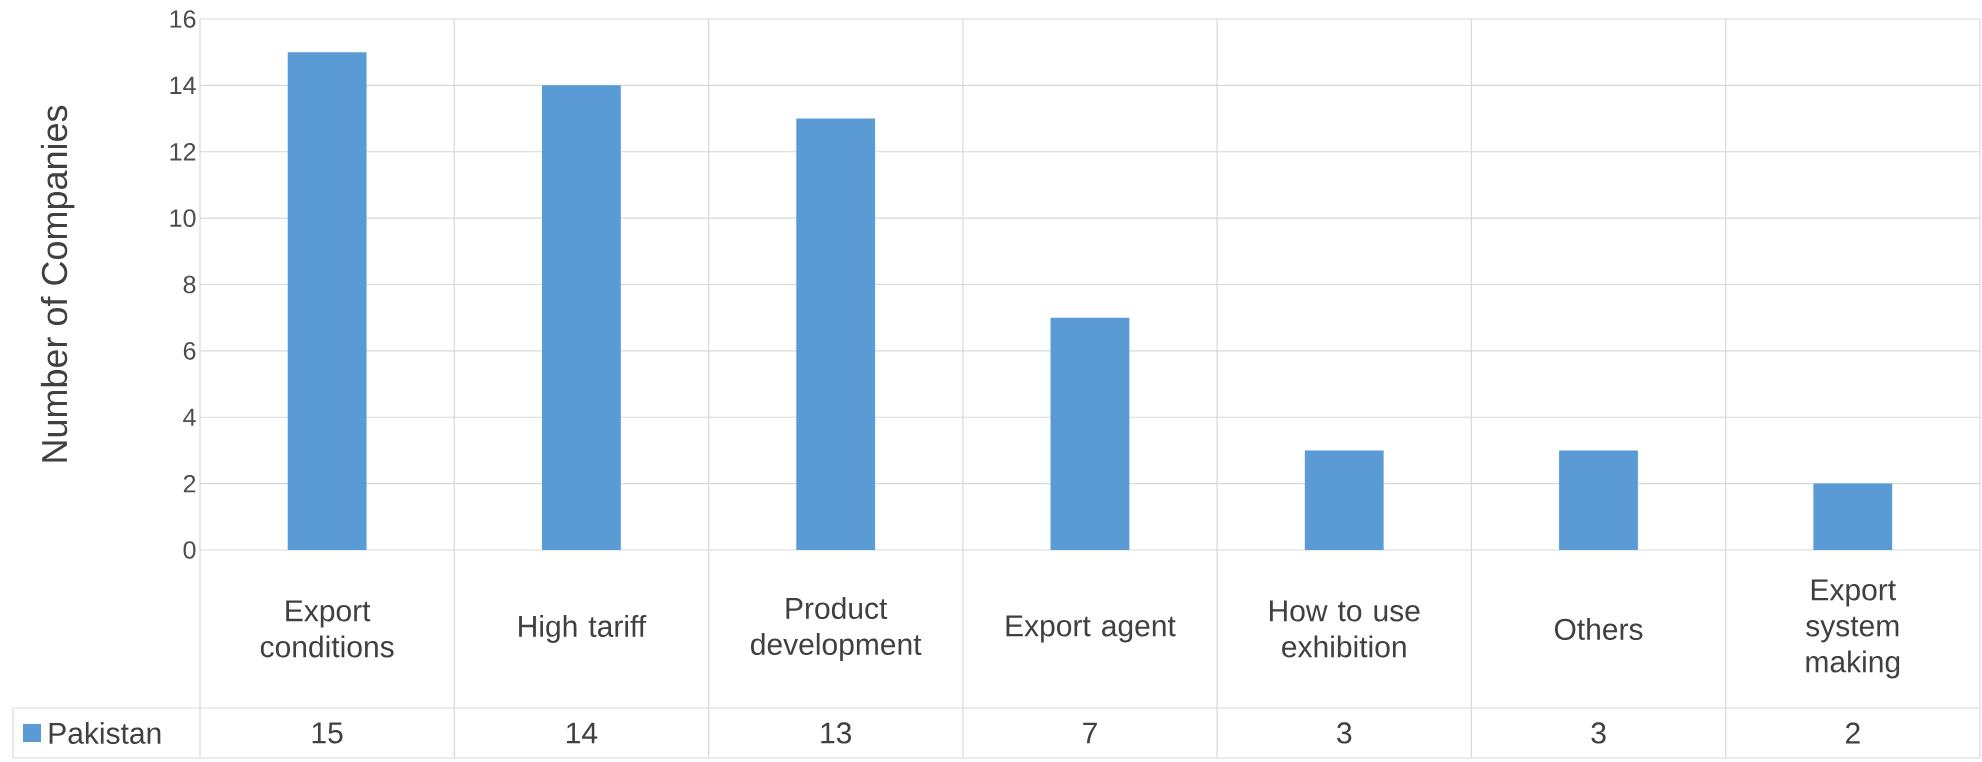 This screenshot has height=762, width=1982. Describe the element at coordinates (1344, 629) in the screenshot. I see `x-tick-label: How to use exhibition` at that location.